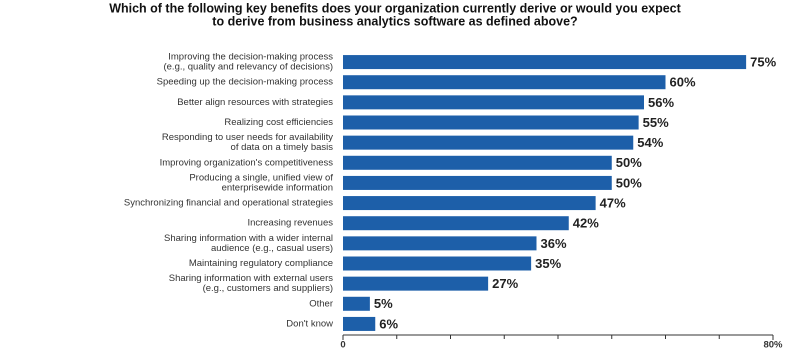  What do you see at coordinates (773, 345) in the screenshot?
I see `x-tick-label: 80%` at bounding box center [773, 345].